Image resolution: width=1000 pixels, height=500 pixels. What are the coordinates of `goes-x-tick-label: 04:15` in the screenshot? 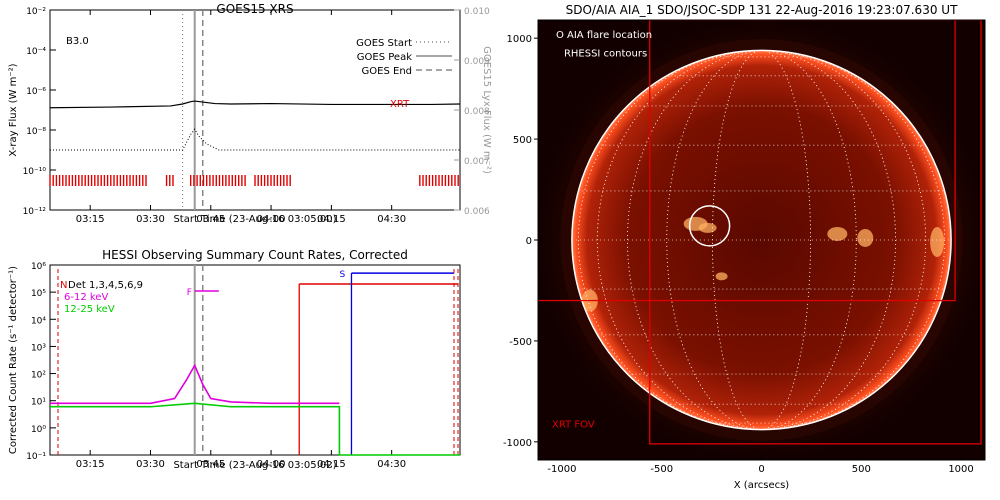 It's located at (331, 219).